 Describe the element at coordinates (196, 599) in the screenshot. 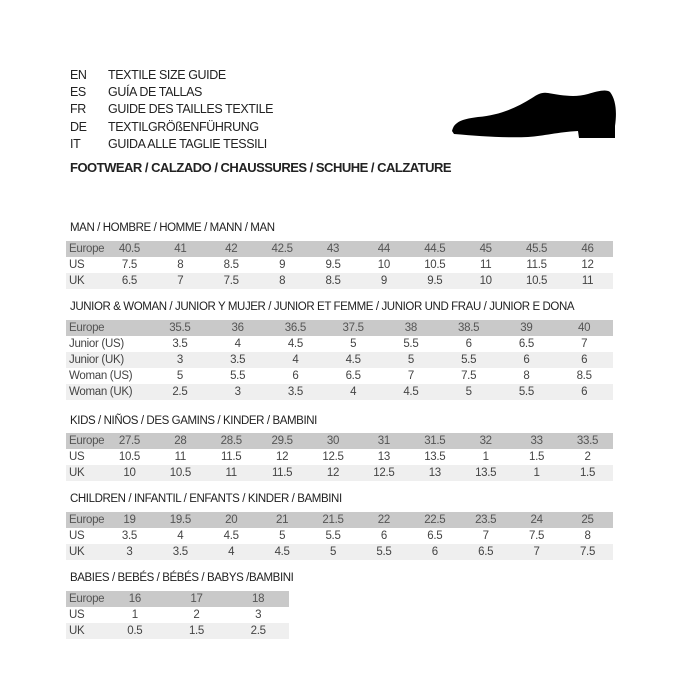

I see `size-cell: 17` at that location.